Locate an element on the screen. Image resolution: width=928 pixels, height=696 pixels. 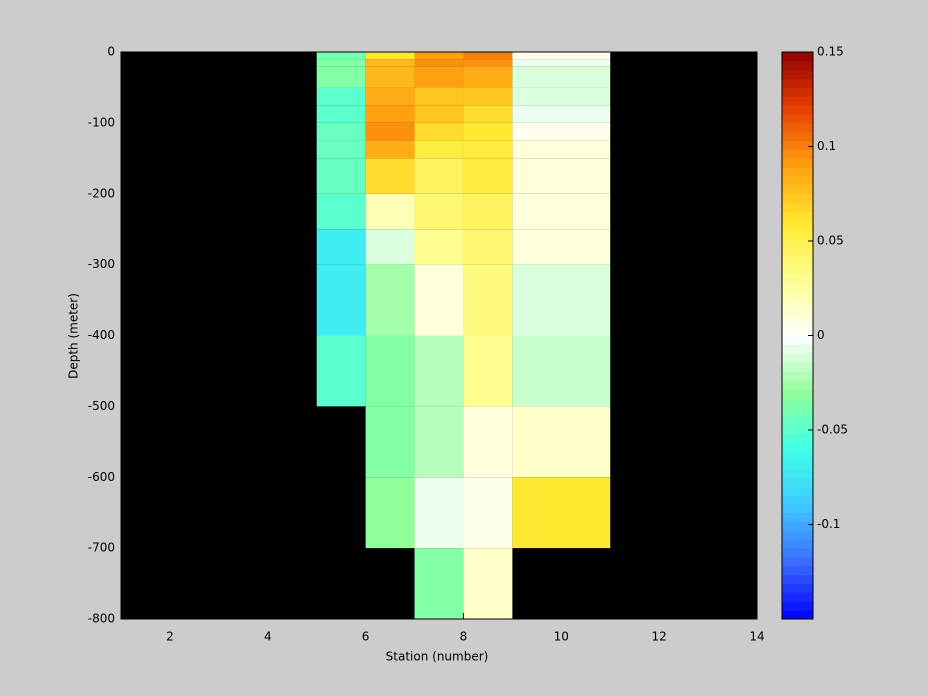
y-tick-label: -200 is located at coordinates (101, 193).